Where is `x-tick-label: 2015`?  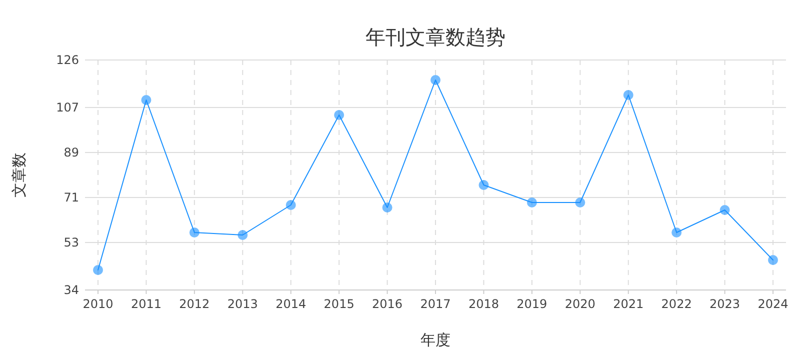
x-tick-label: 2015 is located at coordinates (339, 304).